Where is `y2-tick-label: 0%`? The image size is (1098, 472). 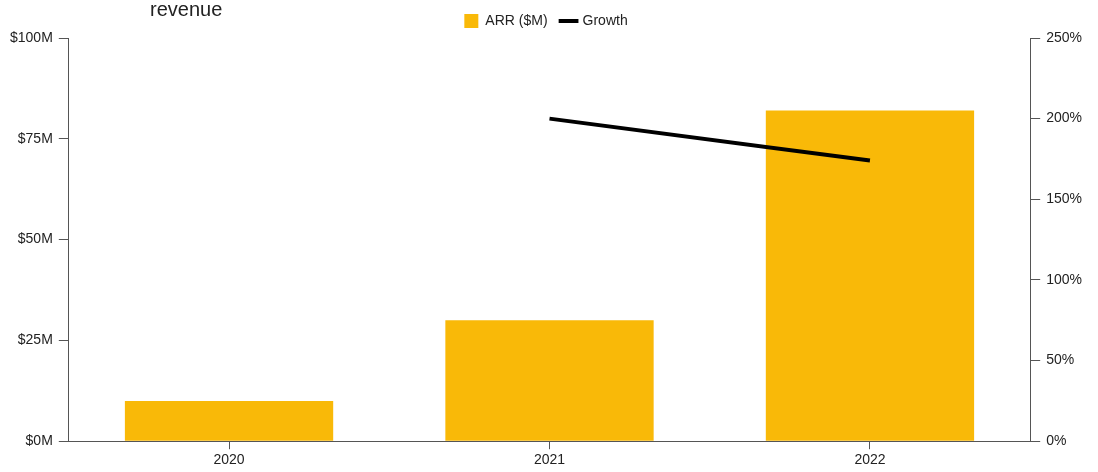 y2-tick-label: 0% is located at coordinates (1056, 440).